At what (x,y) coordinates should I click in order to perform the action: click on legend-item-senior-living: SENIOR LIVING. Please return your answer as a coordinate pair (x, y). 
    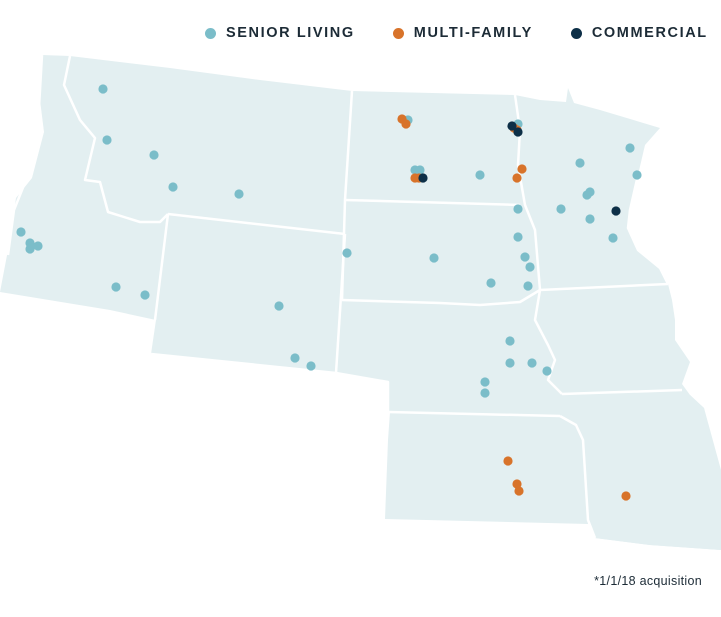
    Looking at the image, I should click on (280, 33).